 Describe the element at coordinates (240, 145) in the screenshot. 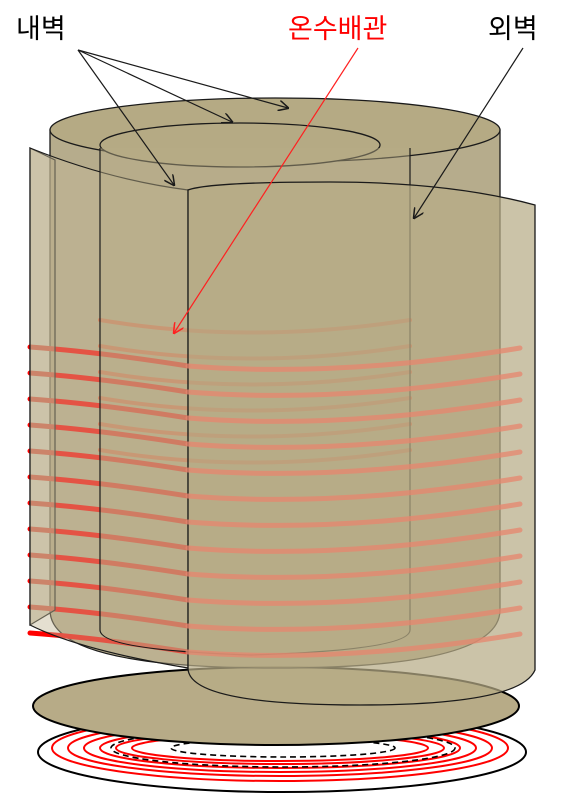

I see `inner-cylinder-top-ring` at that location.